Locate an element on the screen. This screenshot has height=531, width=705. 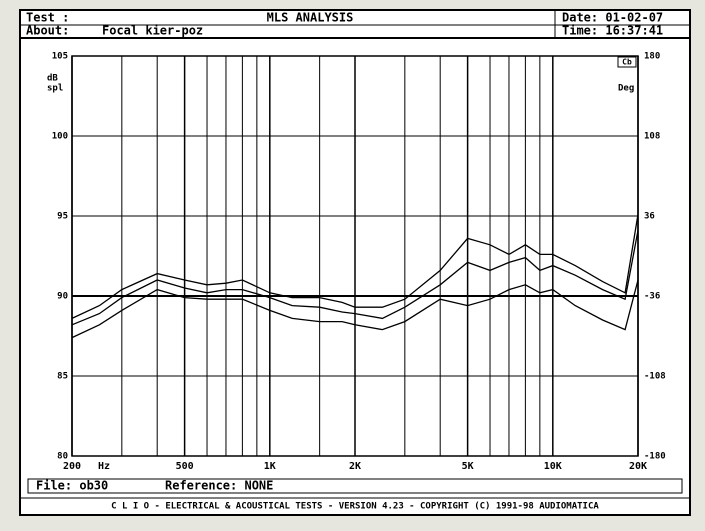
x-tick-label: 20K is located at coordinates (638, 466).